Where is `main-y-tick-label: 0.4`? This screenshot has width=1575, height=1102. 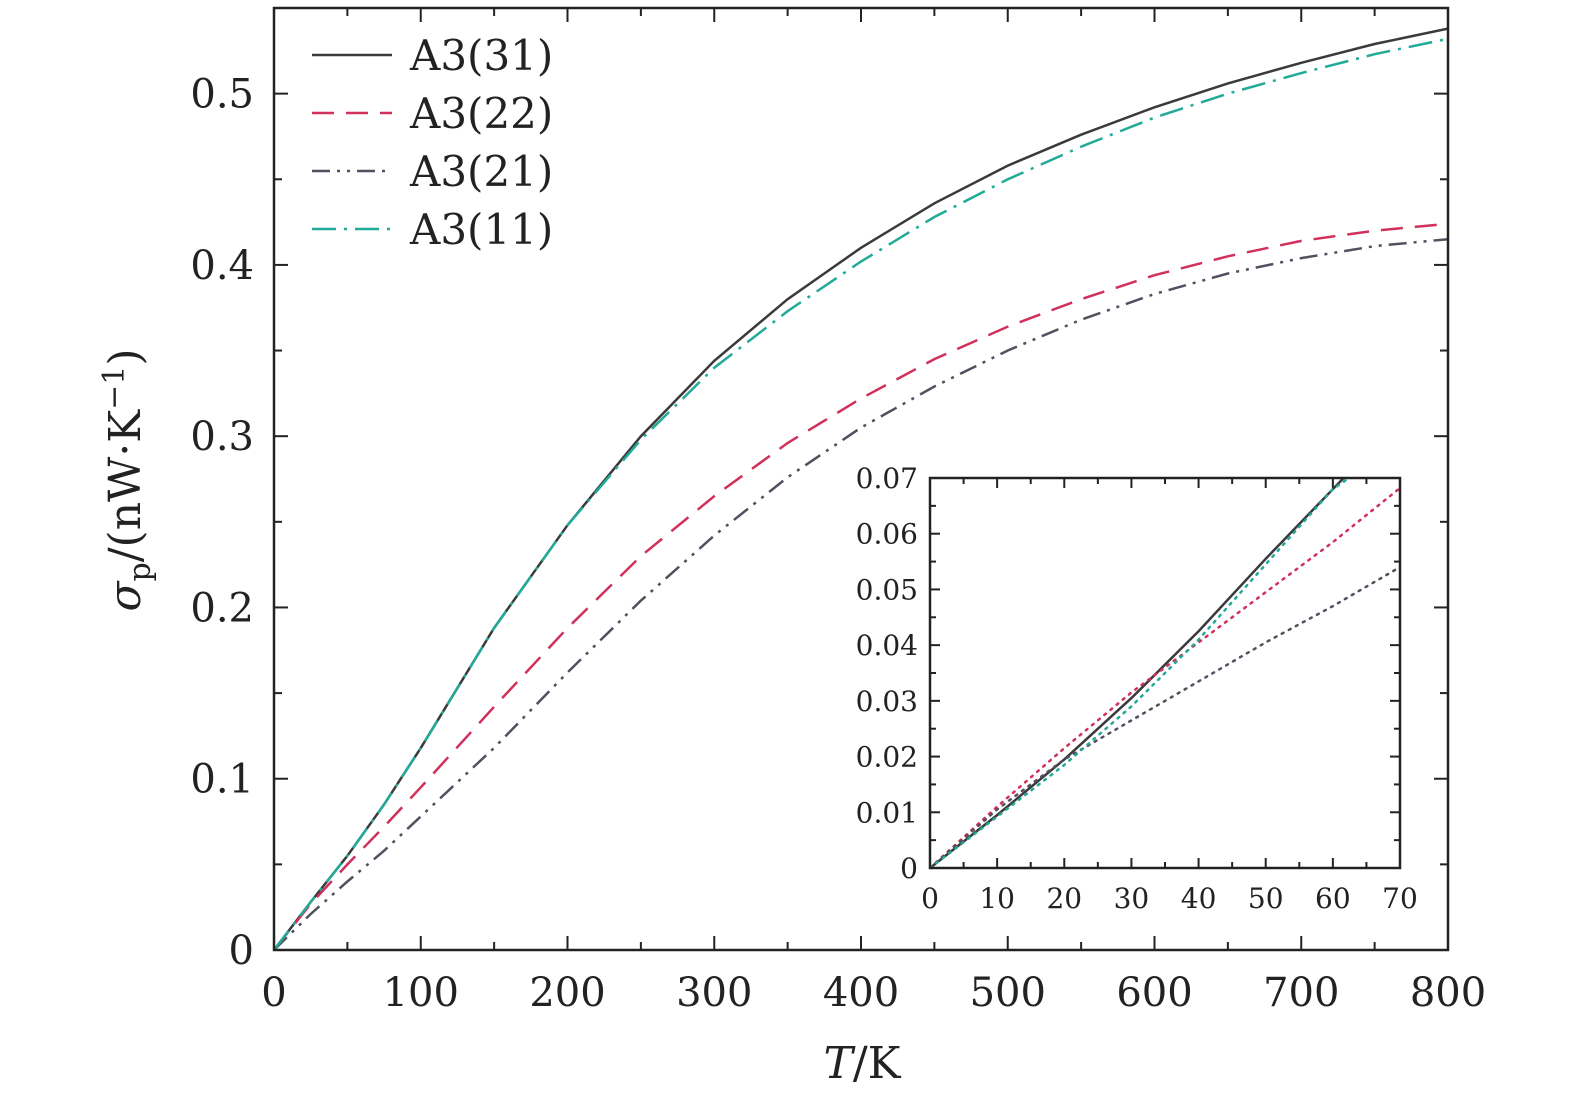
main-y-tick-label: 0.4 is located at coordinates (222, 266).